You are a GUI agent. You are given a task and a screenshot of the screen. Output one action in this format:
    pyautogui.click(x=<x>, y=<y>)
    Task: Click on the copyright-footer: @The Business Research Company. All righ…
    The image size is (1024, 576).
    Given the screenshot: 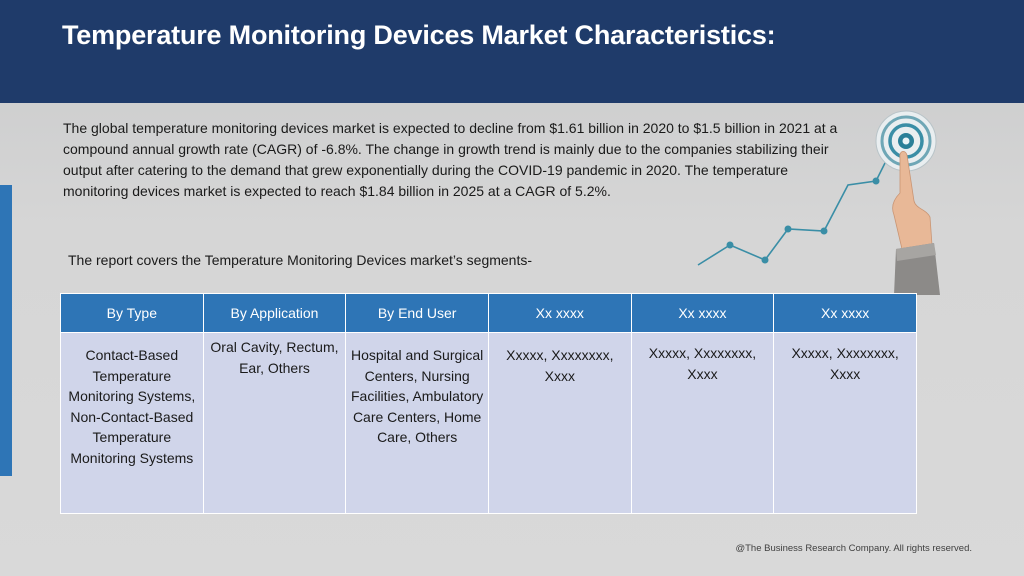 What is the action you would take?
    pyautogui.click(x=853, y=548)
    